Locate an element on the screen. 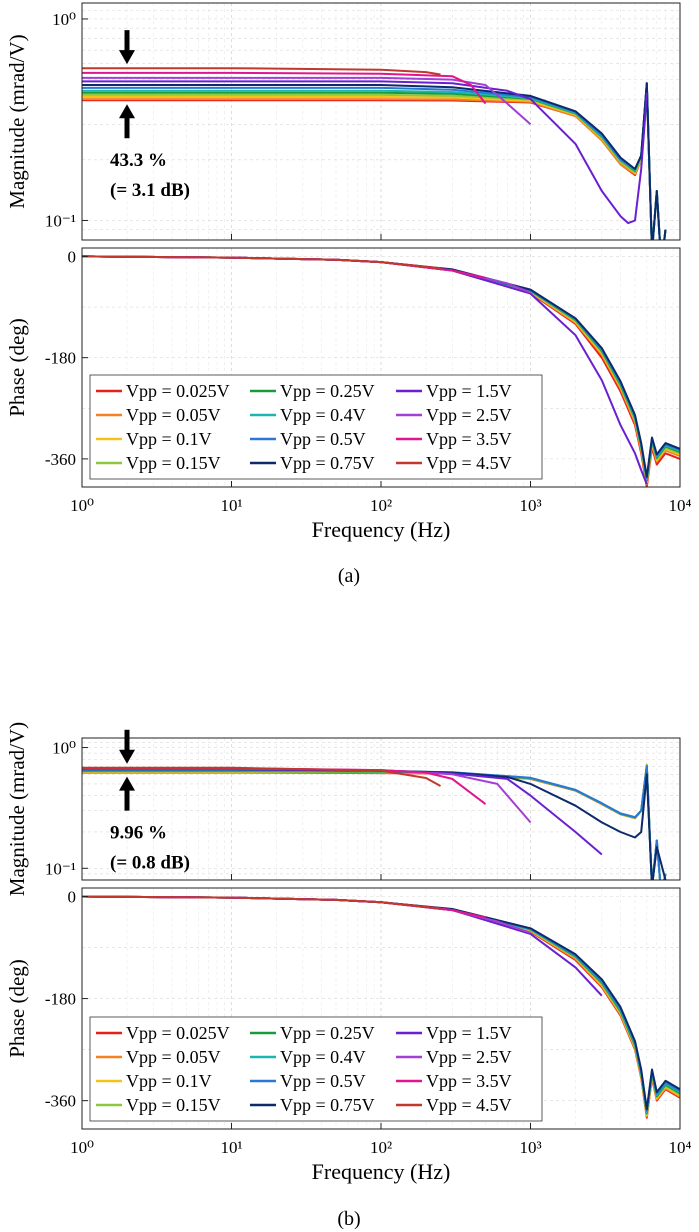 This screenshot has width=699, height=1232. grid is located at coordinates (381, 809).